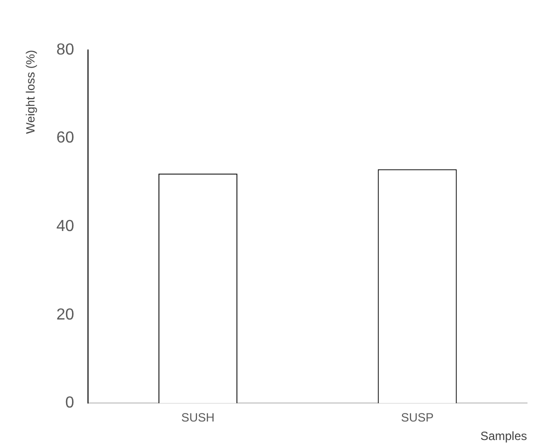  I want to click on y-tick-label: 0, so click(69, 403).